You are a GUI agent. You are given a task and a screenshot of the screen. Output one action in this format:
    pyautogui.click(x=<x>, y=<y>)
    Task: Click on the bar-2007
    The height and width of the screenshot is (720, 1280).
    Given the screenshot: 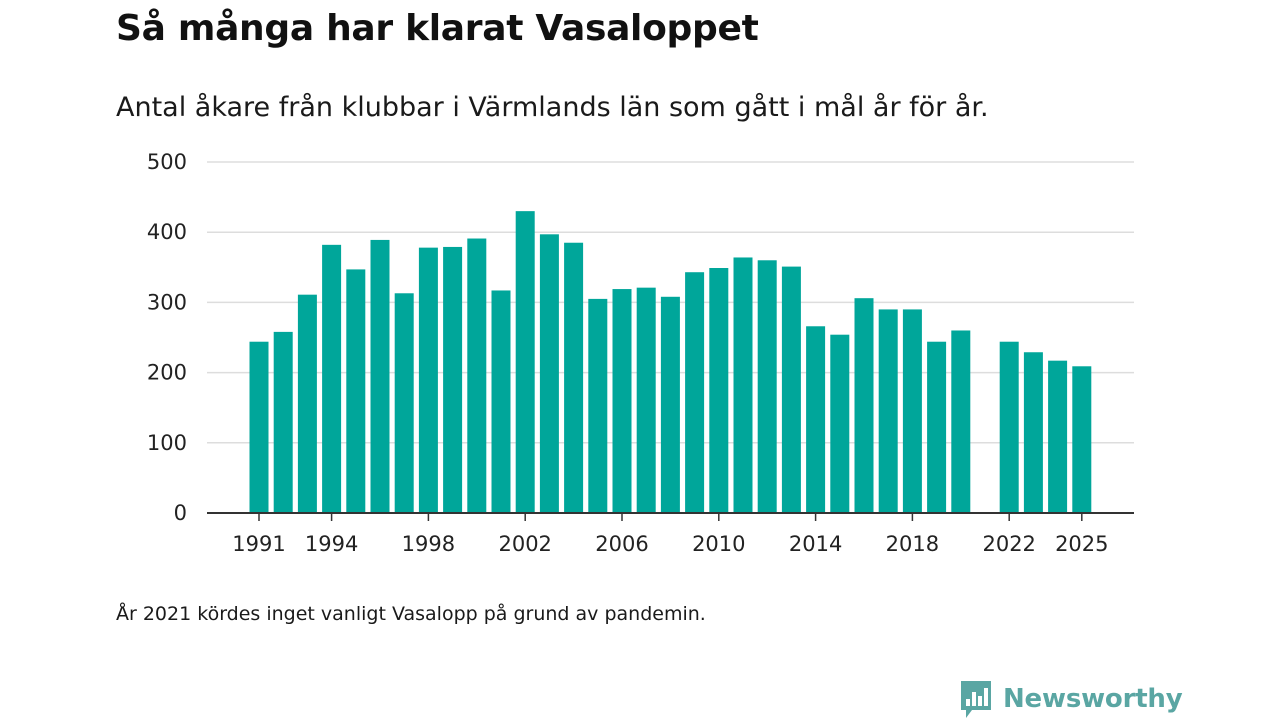 What is the action you would take?
    pyautogui.click(x=646, y=400)
    